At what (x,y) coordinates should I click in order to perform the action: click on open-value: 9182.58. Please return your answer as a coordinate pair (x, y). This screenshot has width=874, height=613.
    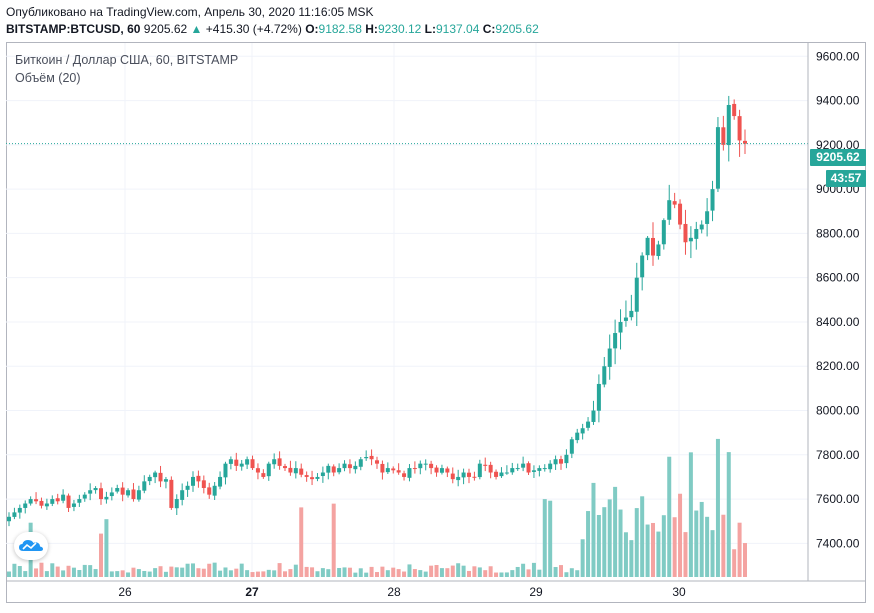
    Looking at the image, I should click on (340, 29).